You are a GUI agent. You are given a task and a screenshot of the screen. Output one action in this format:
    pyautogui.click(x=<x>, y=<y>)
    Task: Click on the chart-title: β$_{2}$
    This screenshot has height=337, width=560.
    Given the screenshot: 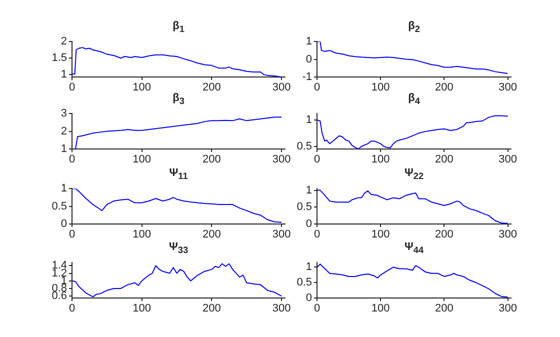 What is the action you would take?
    pyautogui.click(x=414, y=26)
    